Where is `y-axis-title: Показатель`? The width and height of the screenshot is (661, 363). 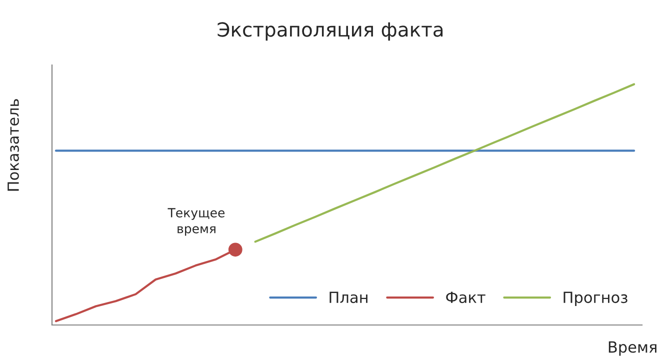
y-axis-title: Показатель is located at coordinates (13, 145).